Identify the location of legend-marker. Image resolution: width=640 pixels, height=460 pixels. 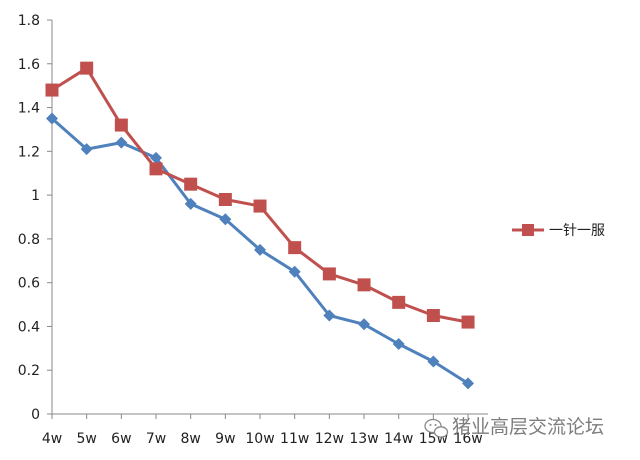
(528, 230).